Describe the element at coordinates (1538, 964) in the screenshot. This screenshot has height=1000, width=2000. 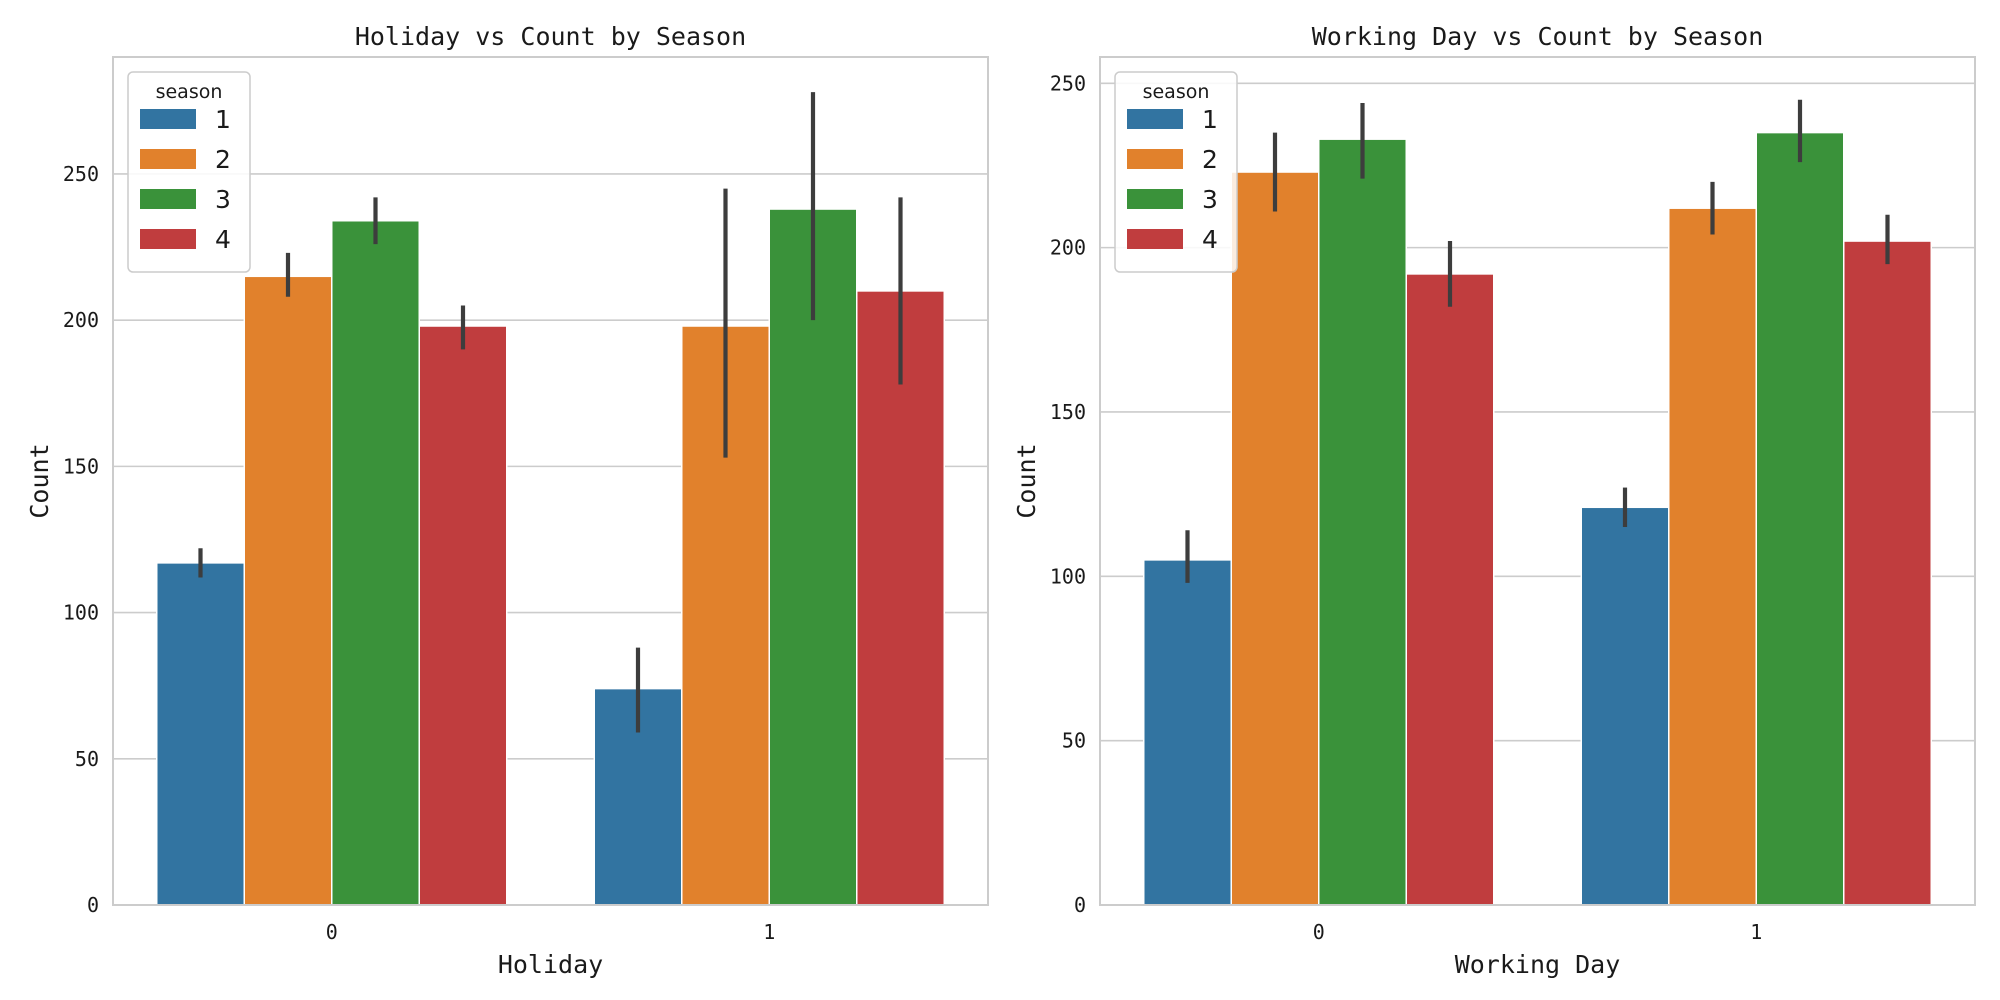
I see `x-axis-label: Working Day` at that location.